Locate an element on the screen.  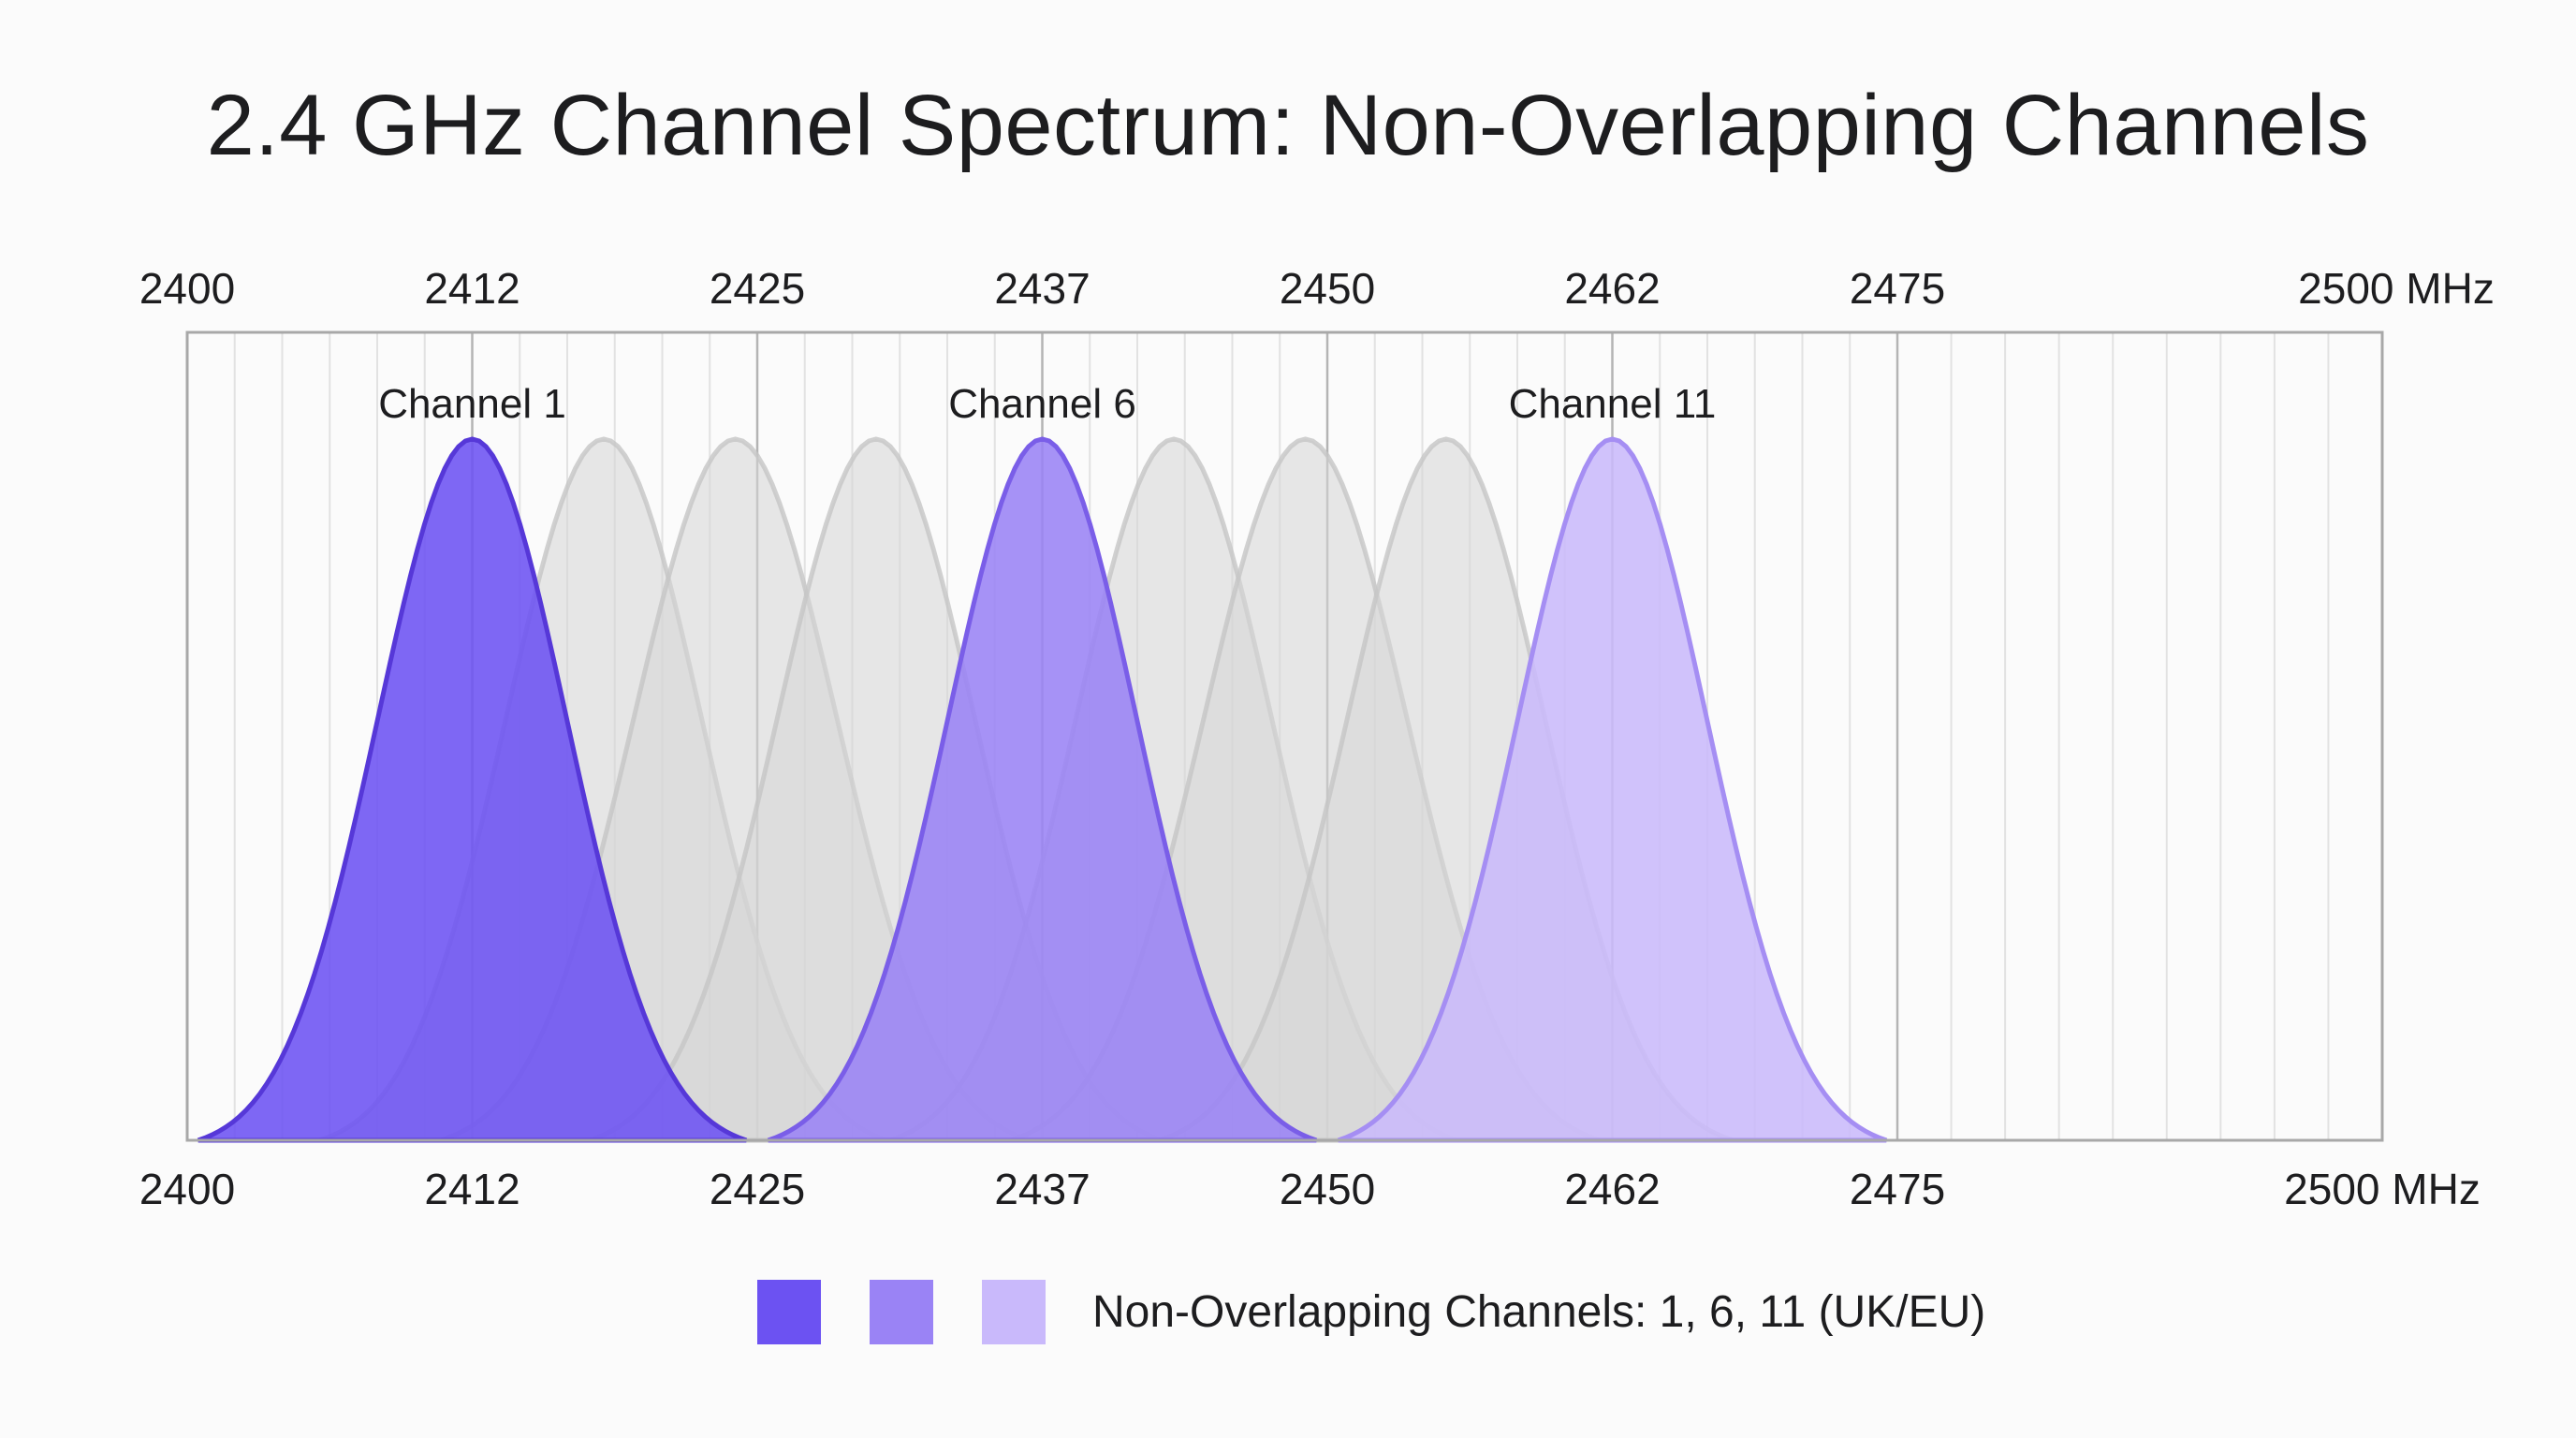
bottom-tick-label: 2425 is located at coordinates (757, 1189).